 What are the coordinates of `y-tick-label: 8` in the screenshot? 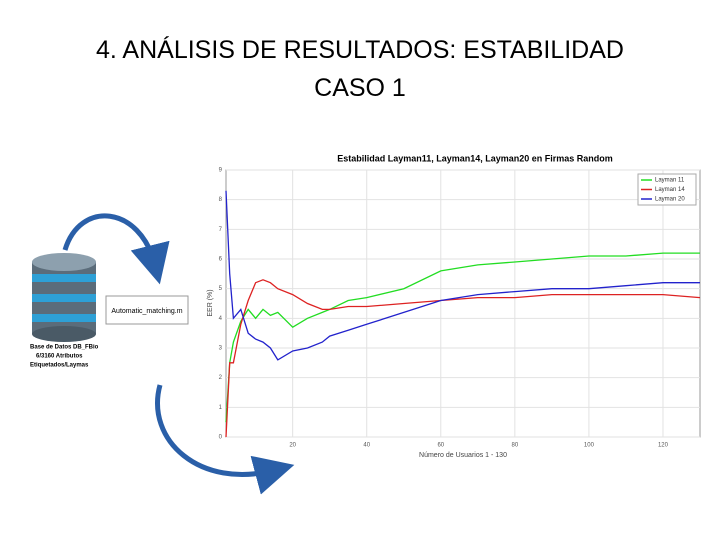 It's located at (221, 200).